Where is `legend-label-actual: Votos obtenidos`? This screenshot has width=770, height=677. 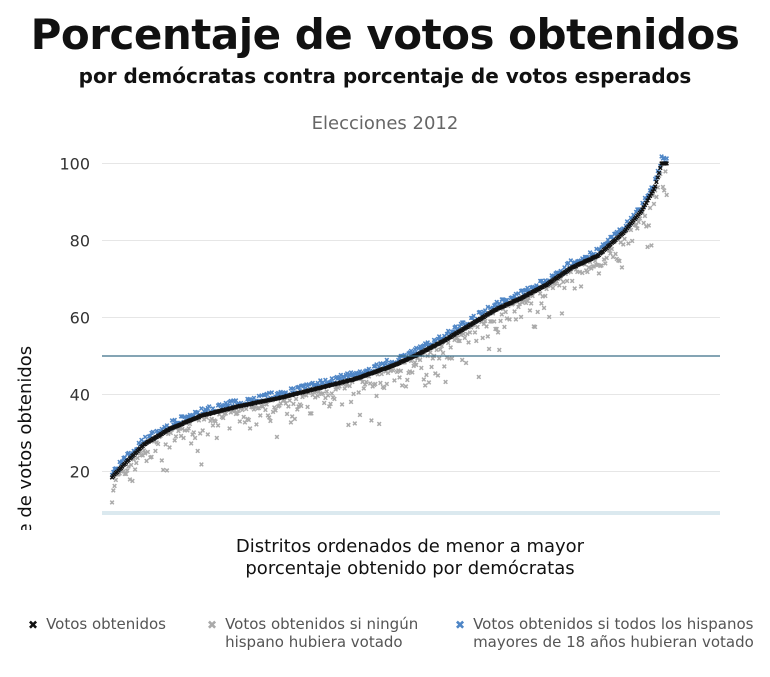
legend-label-actual: Votos obtenidos is located at coordinates (106, 624).